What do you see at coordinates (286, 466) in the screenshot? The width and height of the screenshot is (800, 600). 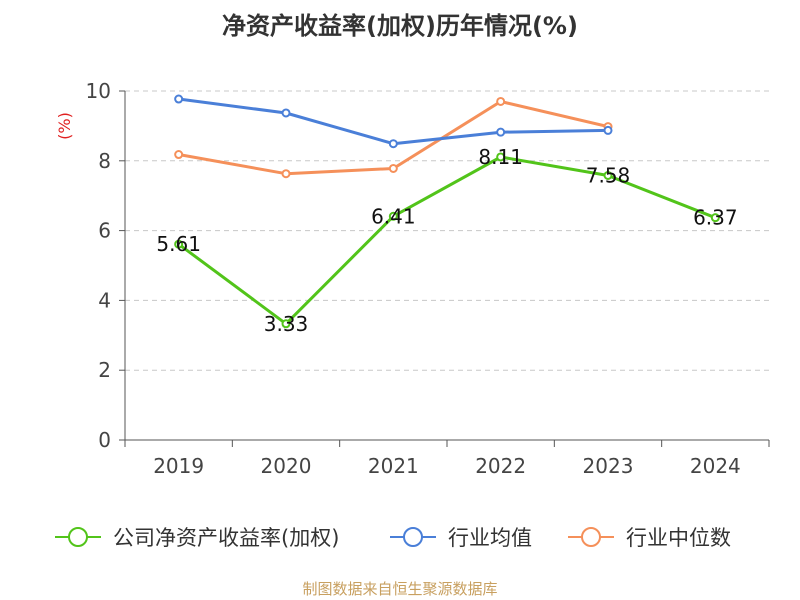 I see `x-tick-label: 2020` at bounding box center [286, 466].